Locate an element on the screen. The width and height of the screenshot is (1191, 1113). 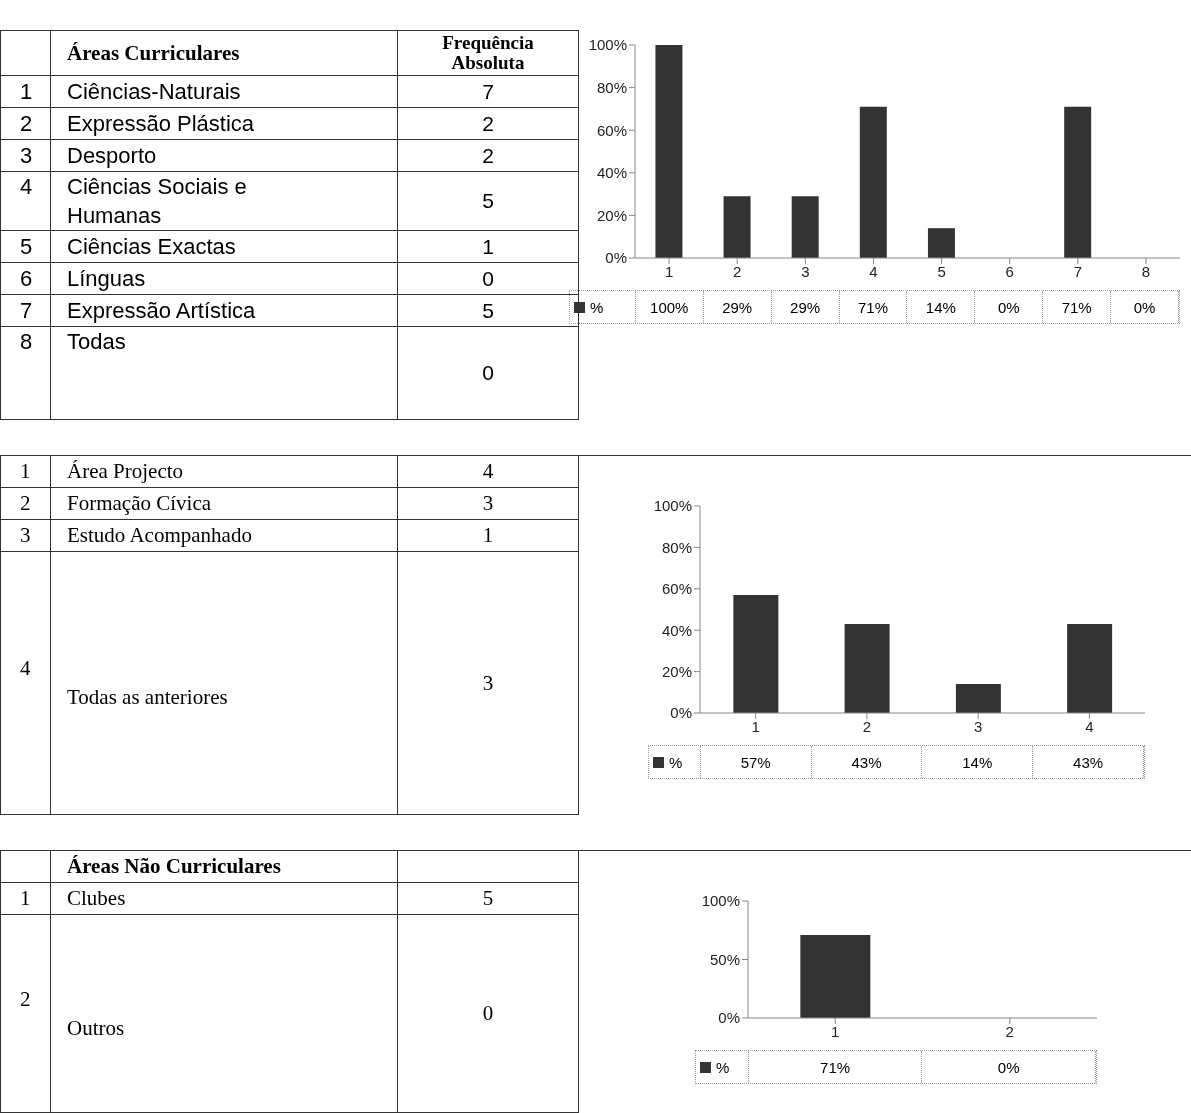
text: 3 Desporto is located at coordinates (88, 155).